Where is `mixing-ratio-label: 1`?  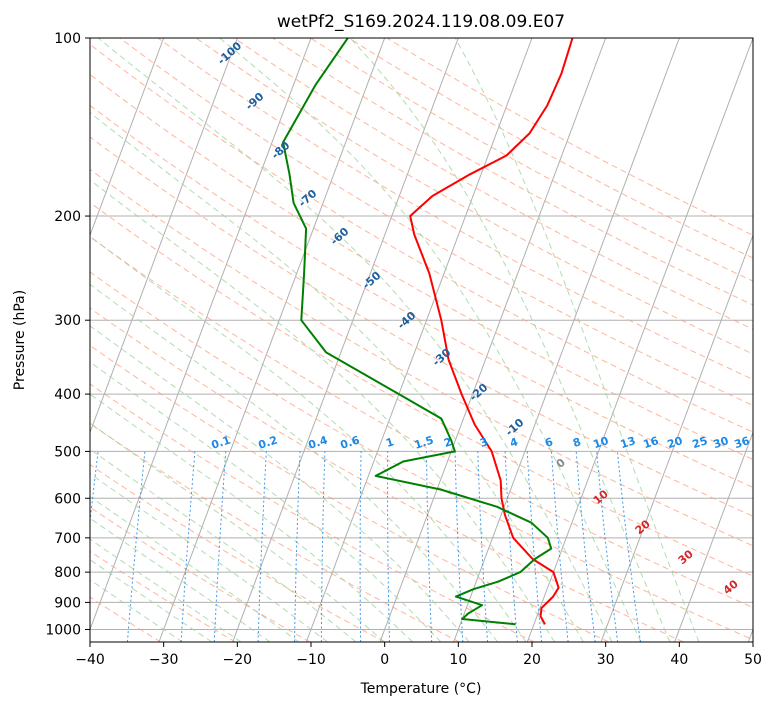 mixing-ratio-label: 1 is located at coordinates (389, 442).